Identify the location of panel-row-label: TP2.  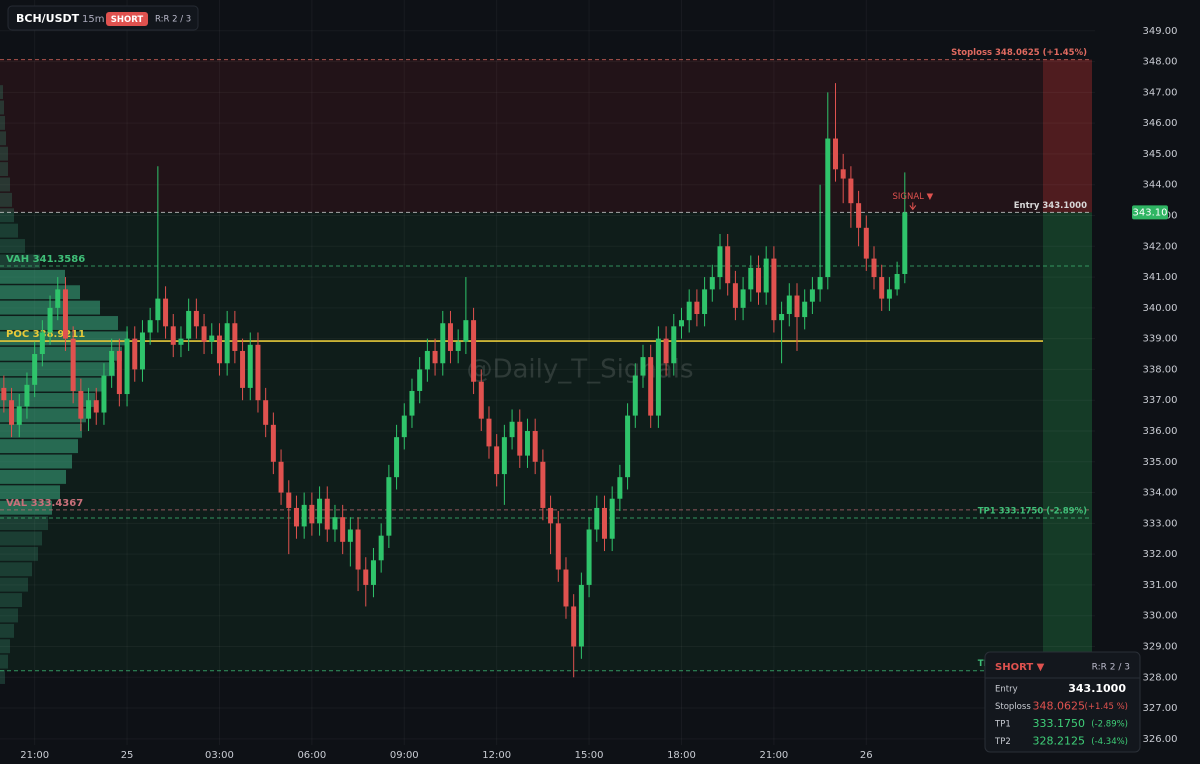
(1002, 742).